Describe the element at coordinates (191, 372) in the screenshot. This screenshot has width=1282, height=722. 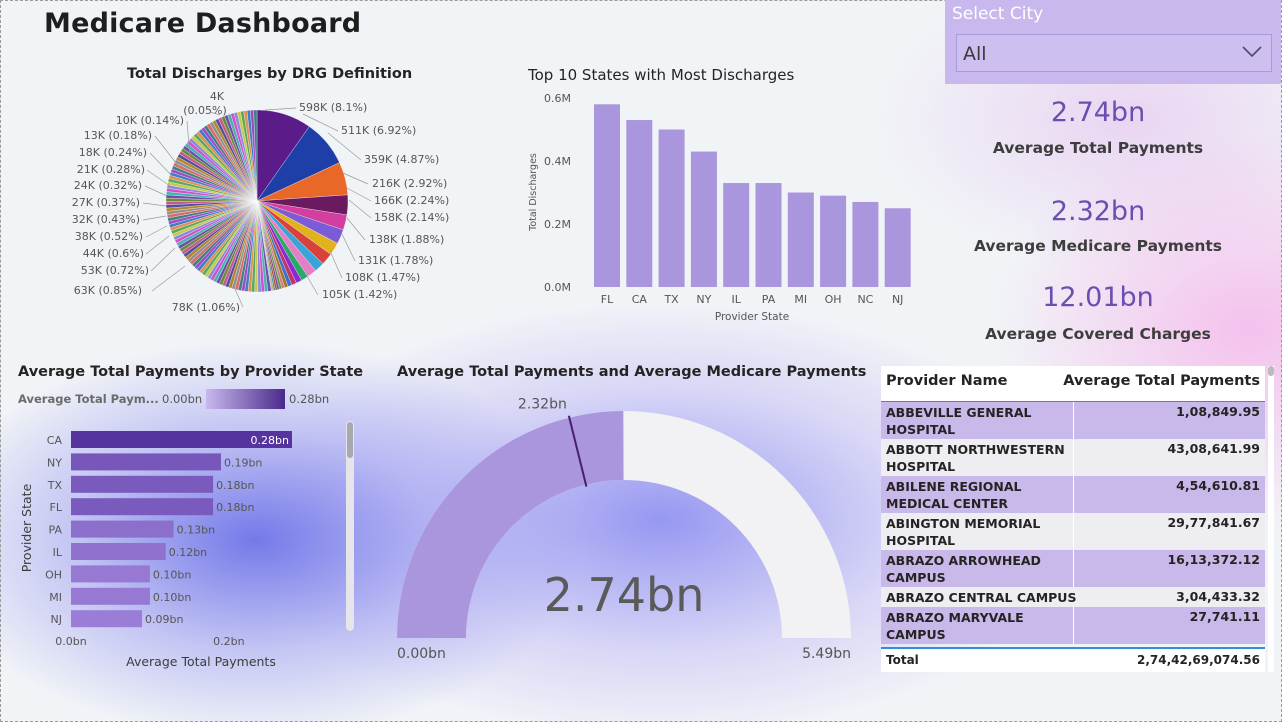
I see `state-hbar-title: Average Total Payments by Provider State` at that location.